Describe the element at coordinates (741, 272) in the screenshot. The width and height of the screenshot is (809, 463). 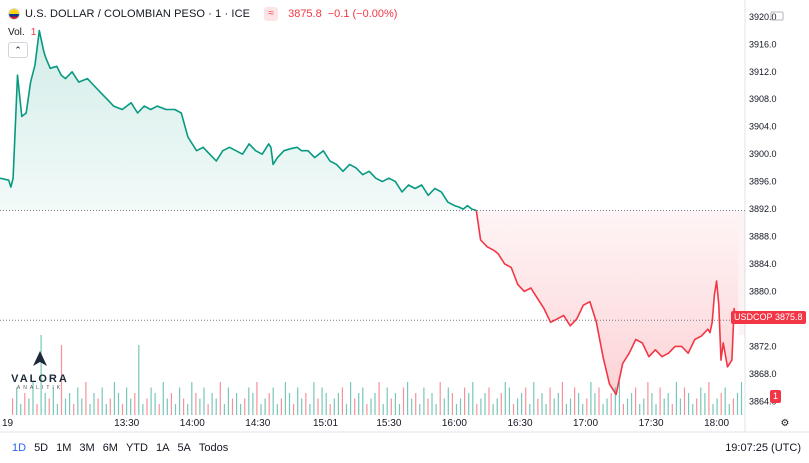
I see `down-area-tail` at that location.